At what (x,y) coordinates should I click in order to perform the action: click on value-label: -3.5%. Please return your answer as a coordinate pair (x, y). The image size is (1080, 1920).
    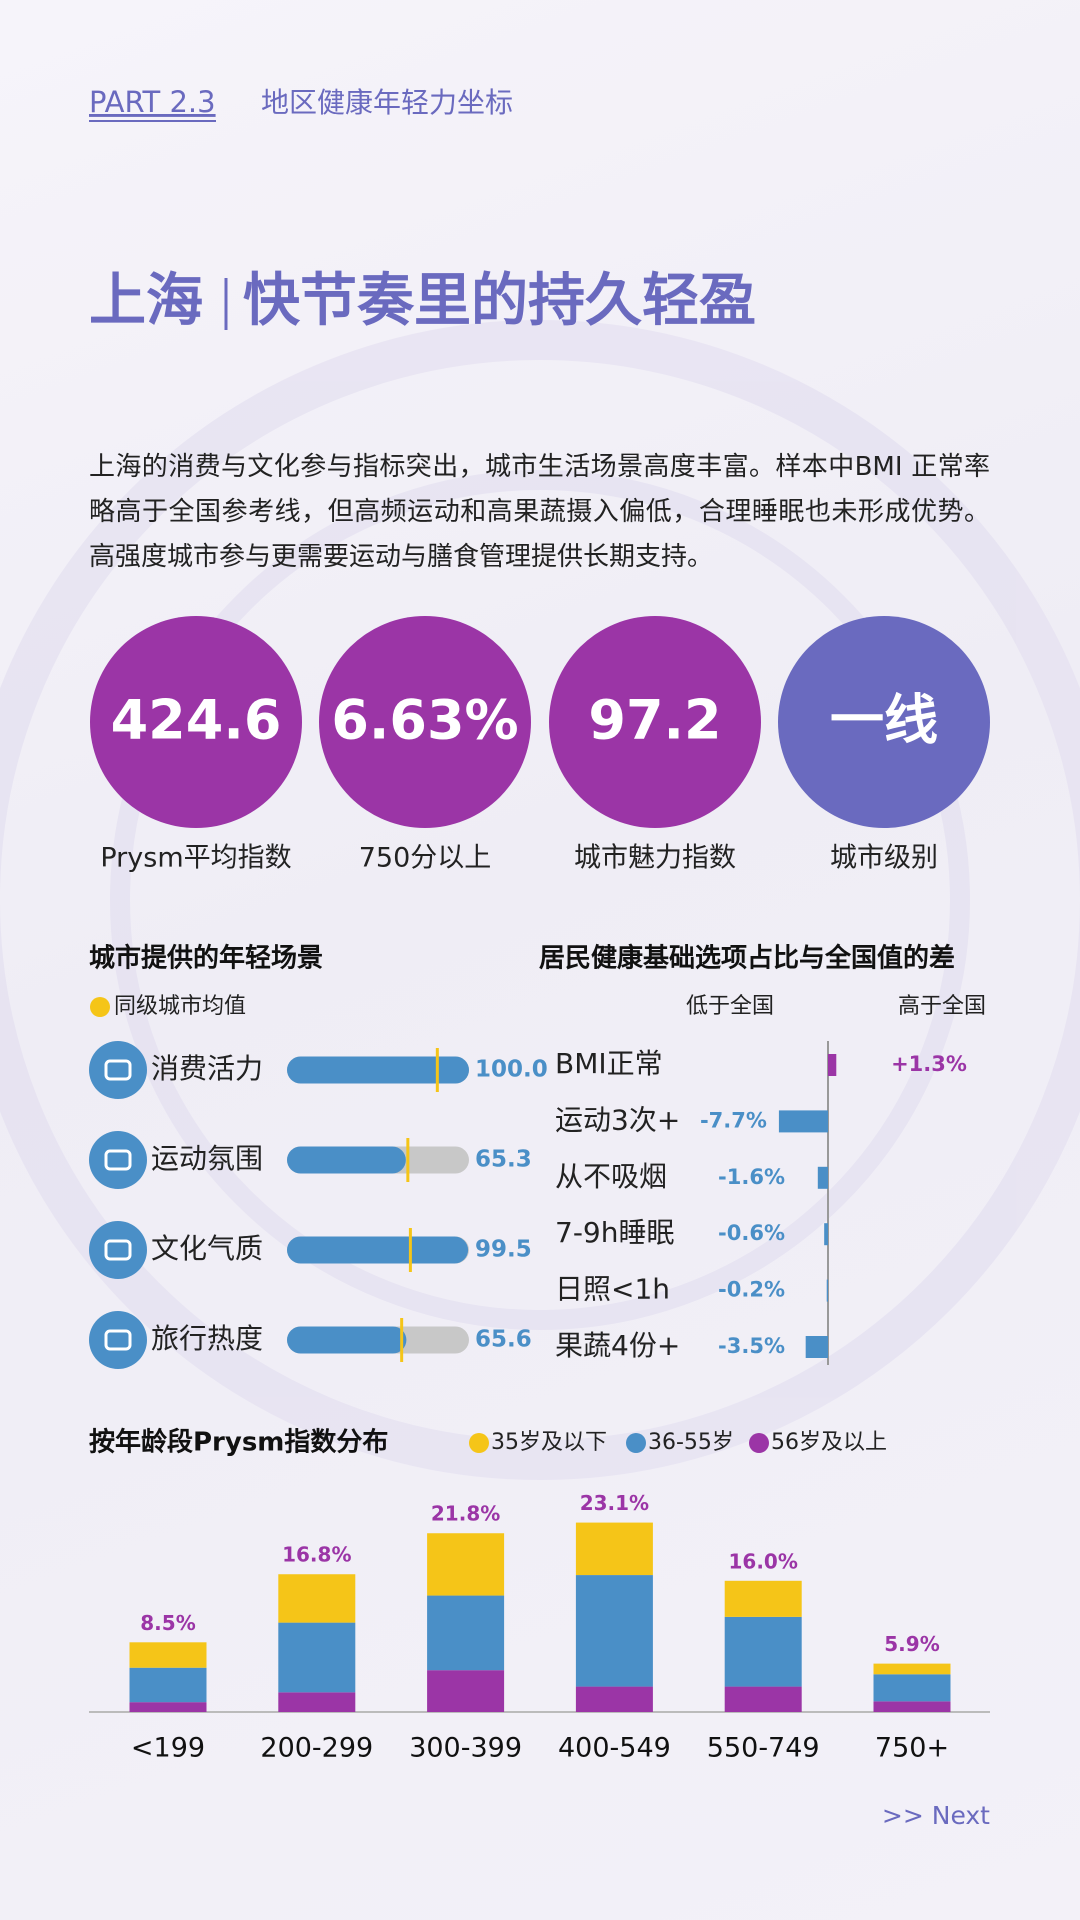
    Looking at the image, I should click on (751, 1346).